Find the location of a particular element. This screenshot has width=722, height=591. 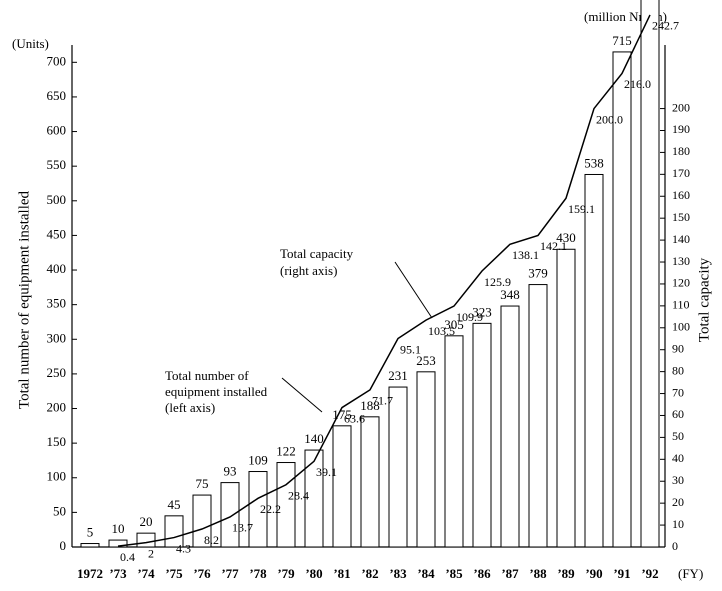

y2-tick-label: 10 is located at coordinates (678, 524).